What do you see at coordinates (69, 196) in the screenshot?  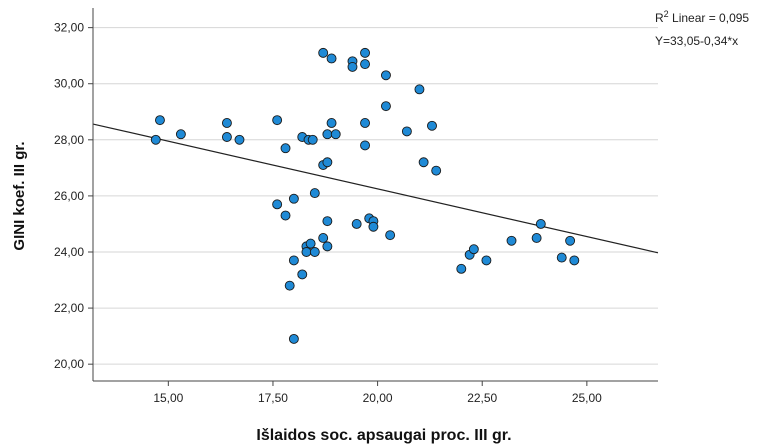 I see `y-tick-label: 26,00` at bounding box center [69, 196].